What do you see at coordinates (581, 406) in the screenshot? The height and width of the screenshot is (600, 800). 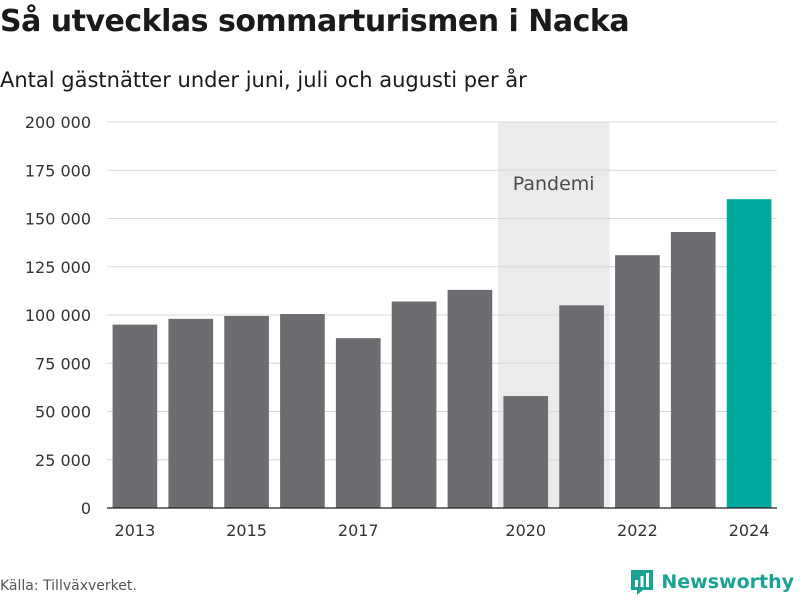 I see `bar-2021` at bounding box center [581, 406].